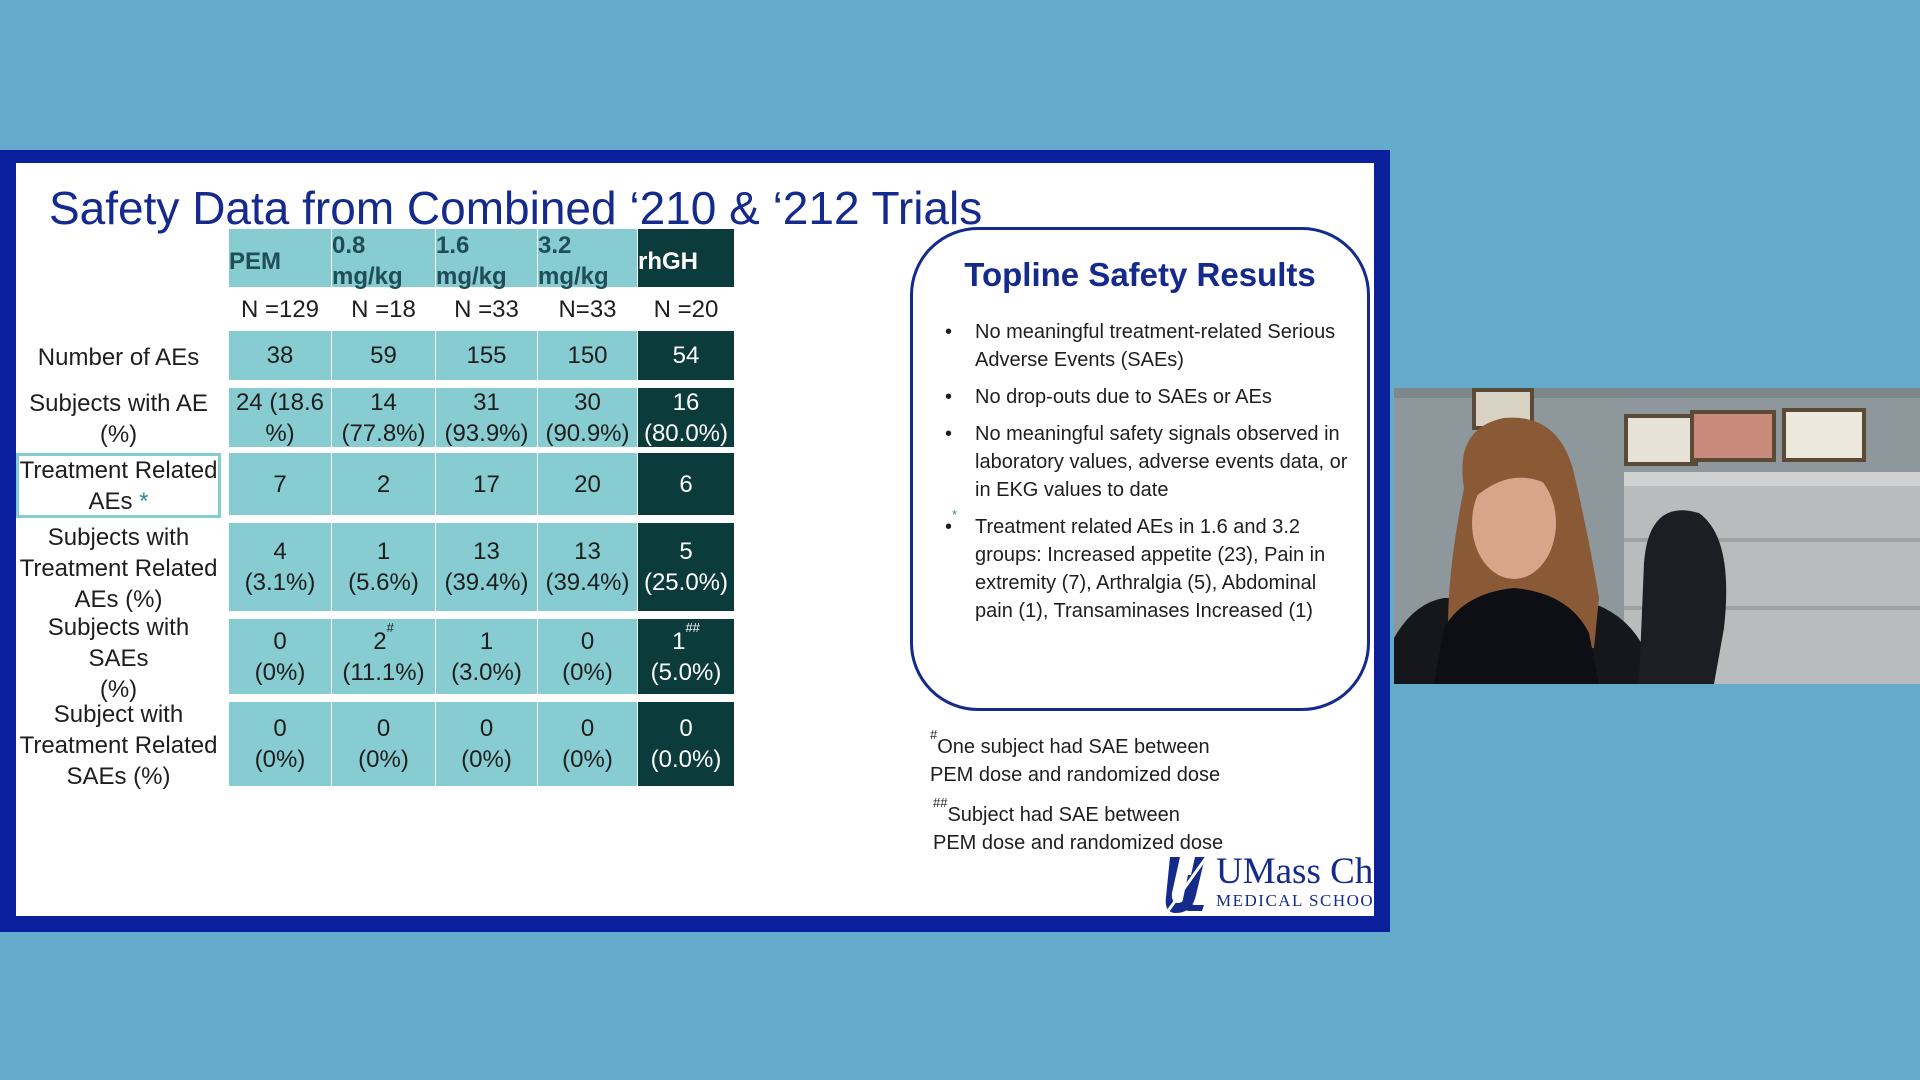  What do you see at coordinates (383, 656) in the screenshot?
I see `table-cell: 2# (11.1%)` at bounding box center [383, 656].